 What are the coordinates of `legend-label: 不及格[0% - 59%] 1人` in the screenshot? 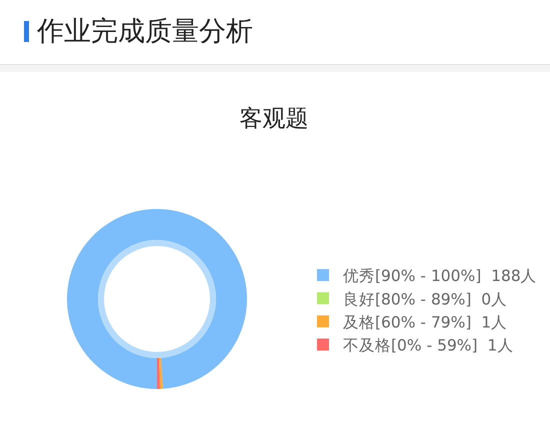 It's located at (428, 345).